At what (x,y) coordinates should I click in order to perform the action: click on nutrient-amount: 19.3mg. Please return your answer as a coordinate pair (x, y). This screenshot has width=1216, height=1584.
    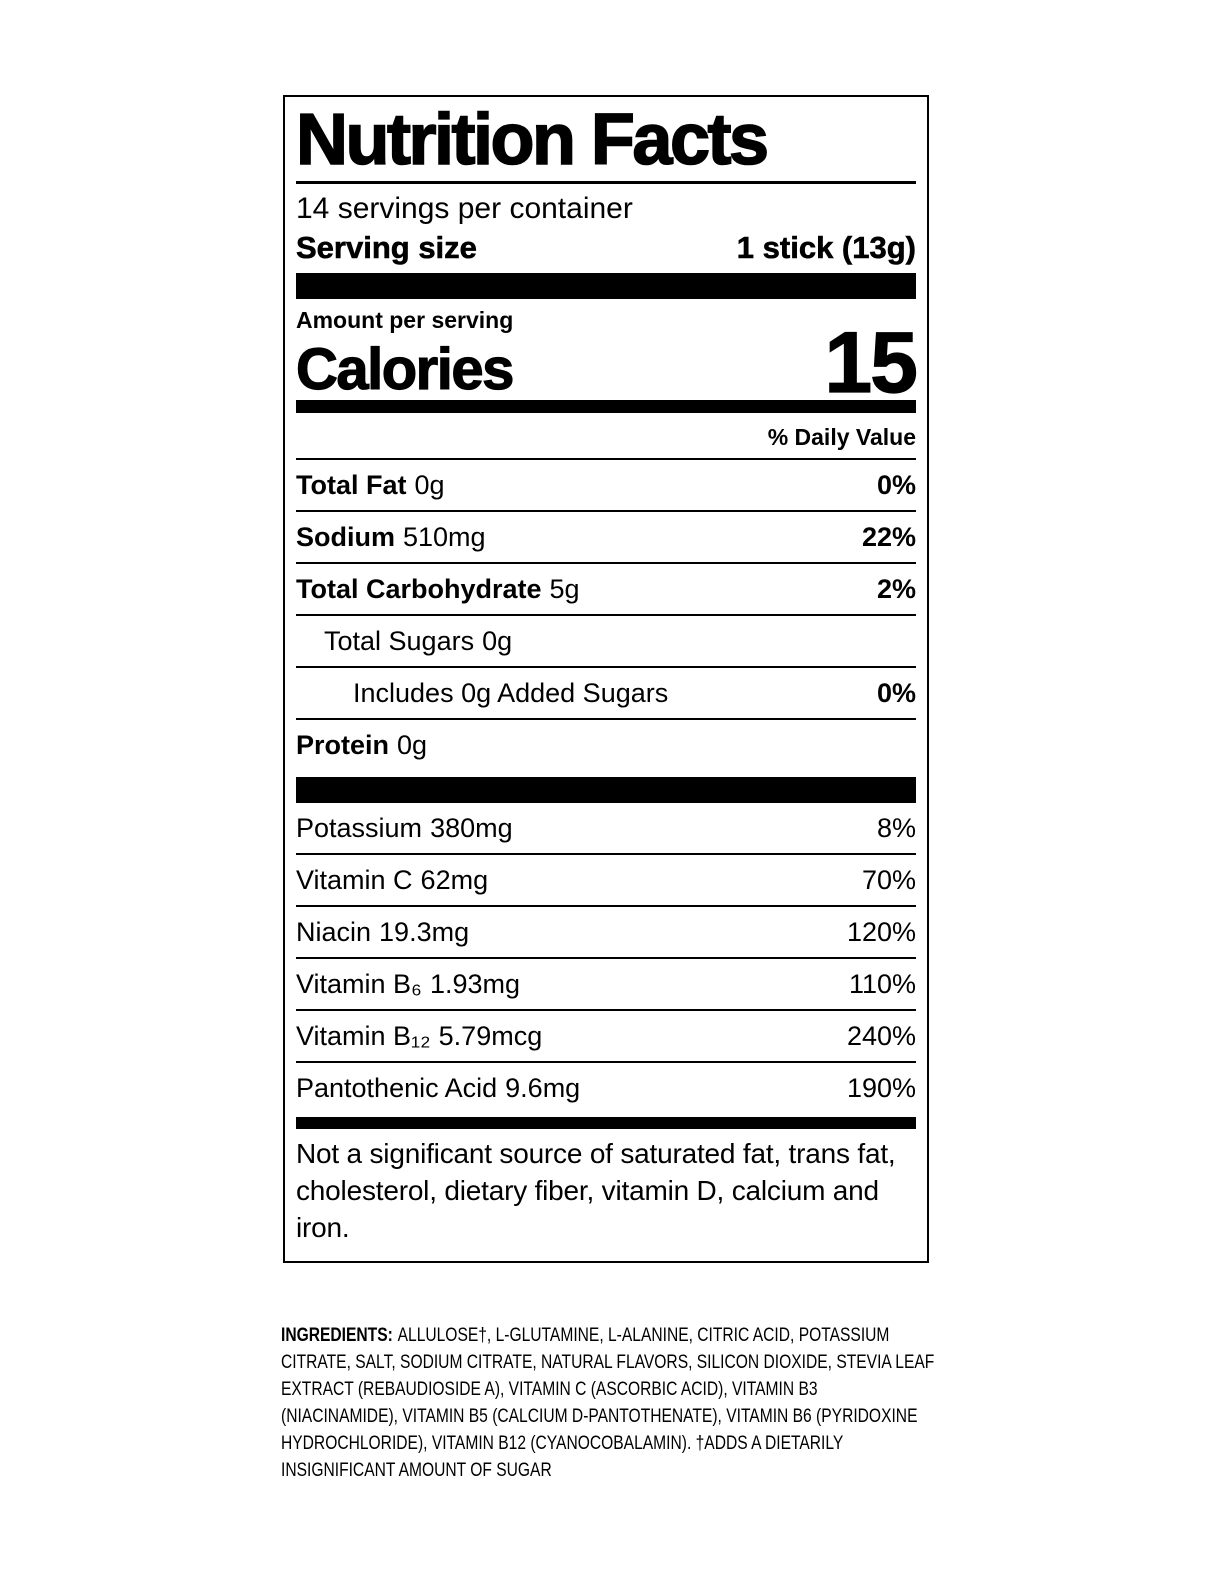
    Looking at the image, I should click on (424, 931).